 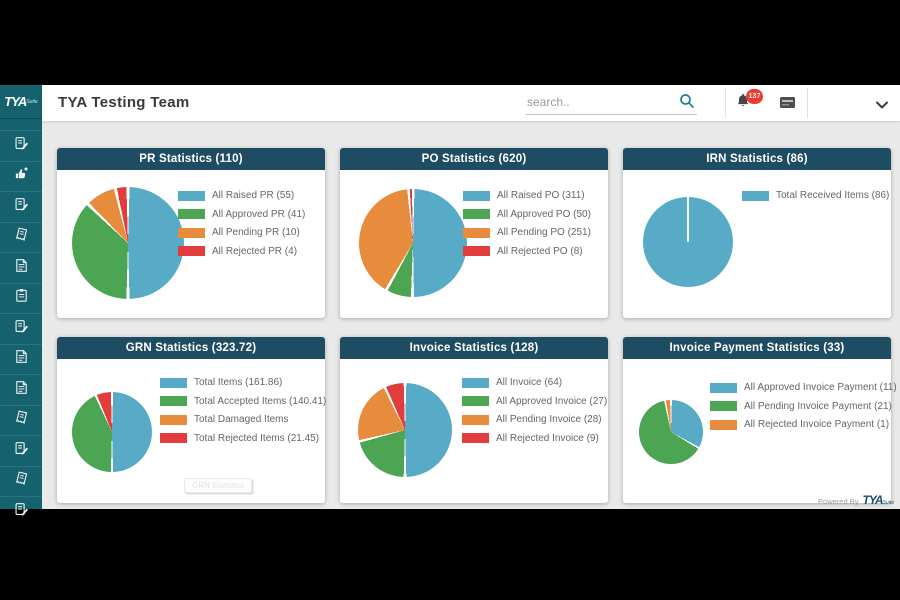 I want to click on legend-item: All Pending PO (251), so click(x=527, y=232).